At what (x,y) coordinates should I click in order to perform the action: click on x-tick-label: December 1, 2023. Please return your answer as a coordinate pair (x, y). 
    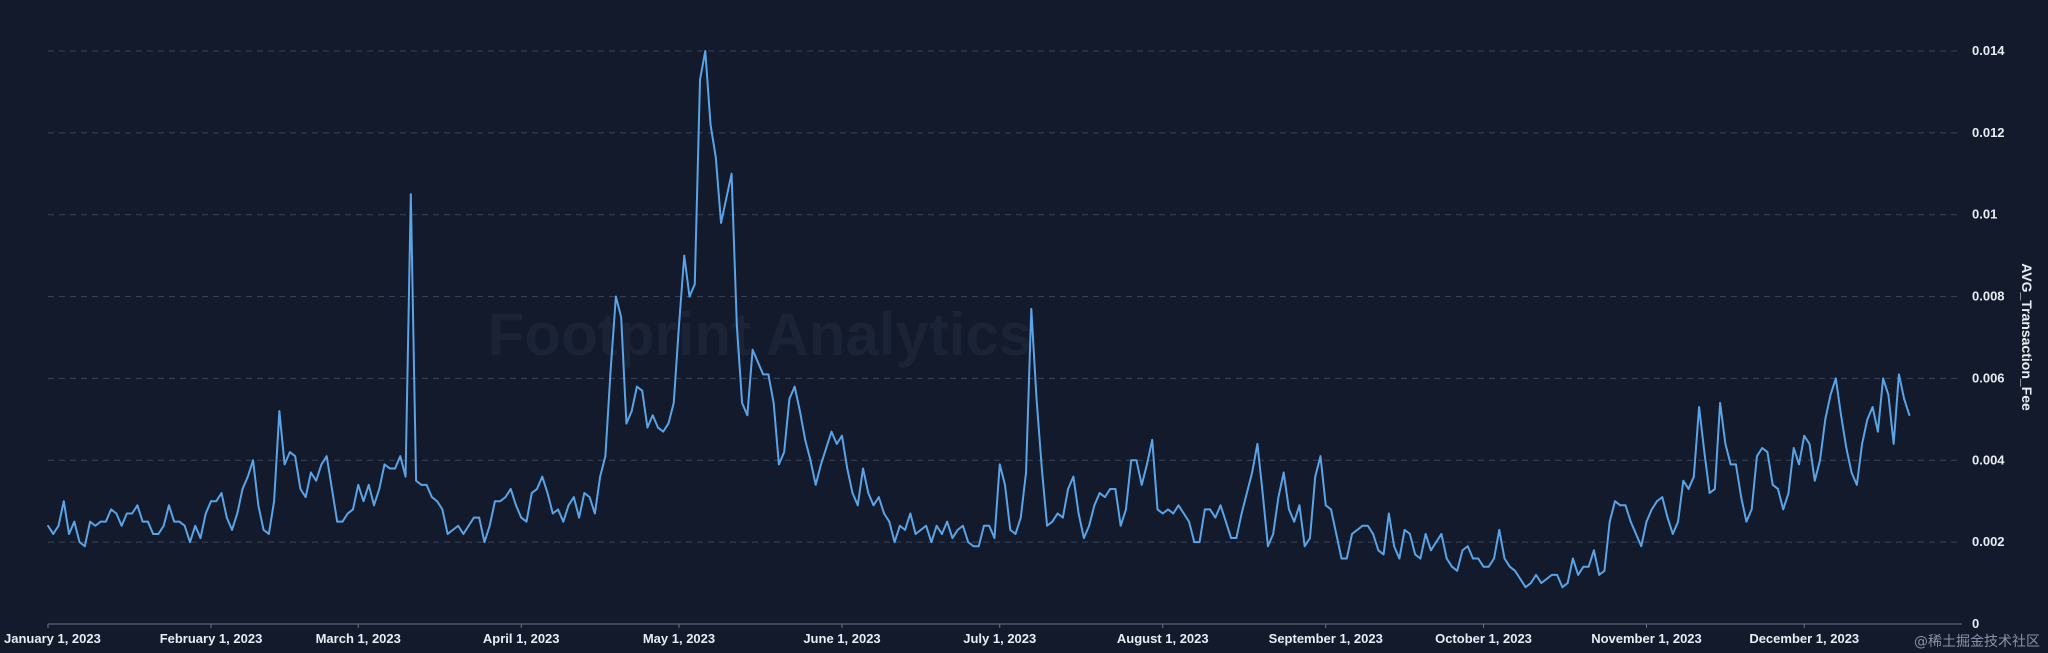
    Looking at the image, I should click on (1804, 638).